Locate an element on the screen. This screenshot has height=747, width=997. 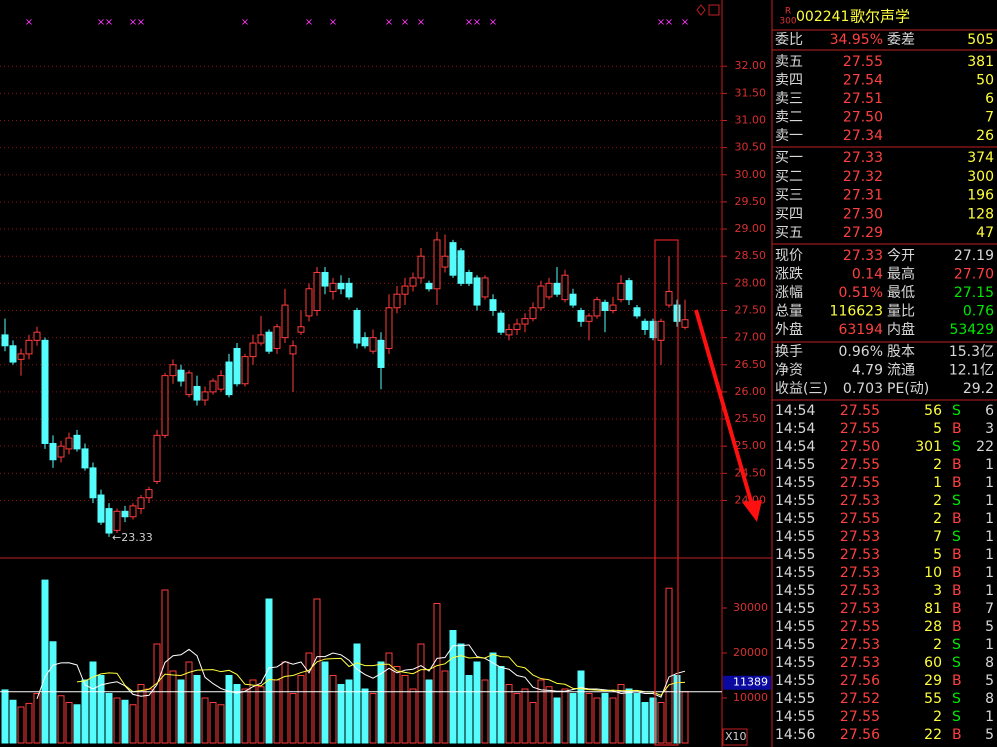
value: 27.19 is located at coordinates (974, 256).